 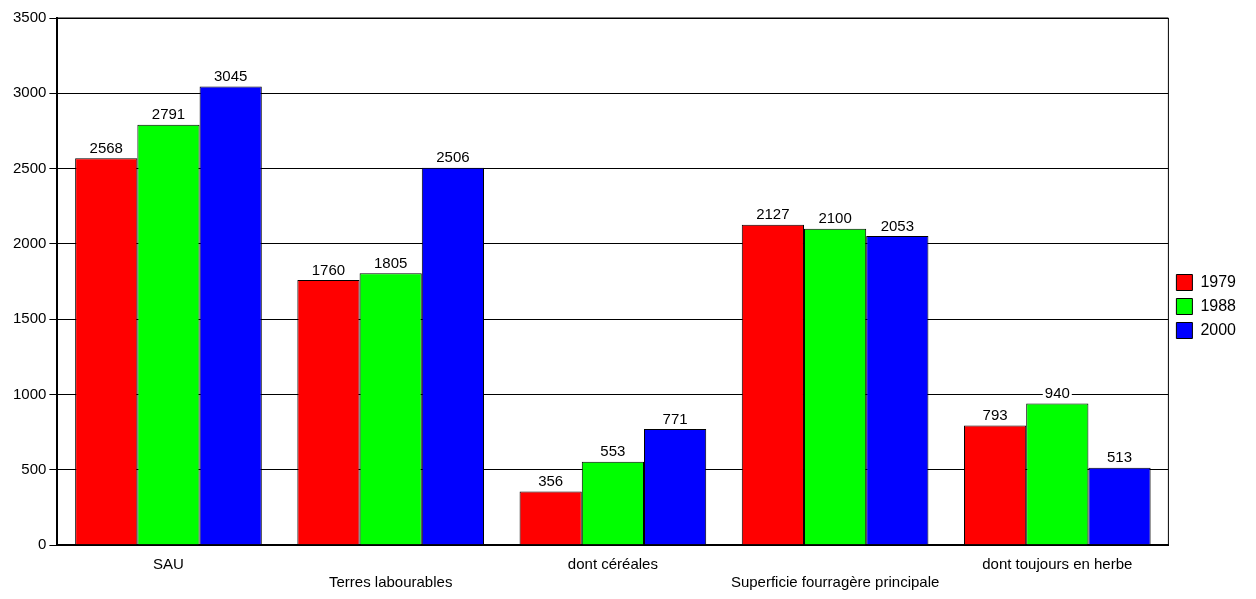 What do you see at coordinates (1057, 564) in the screenshot?
I see `x-tick-label: dont toujours en herbe` at bounding box center [1057, 564].